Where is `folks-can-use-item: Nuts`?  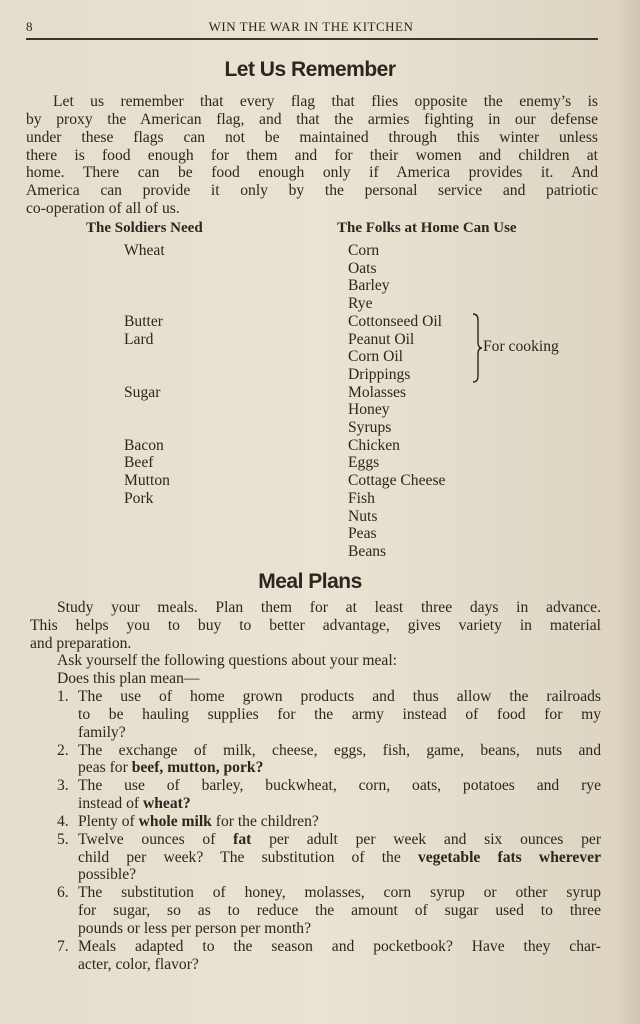 folks-can-use-item: Nuts is located at coordinates (363, 516).